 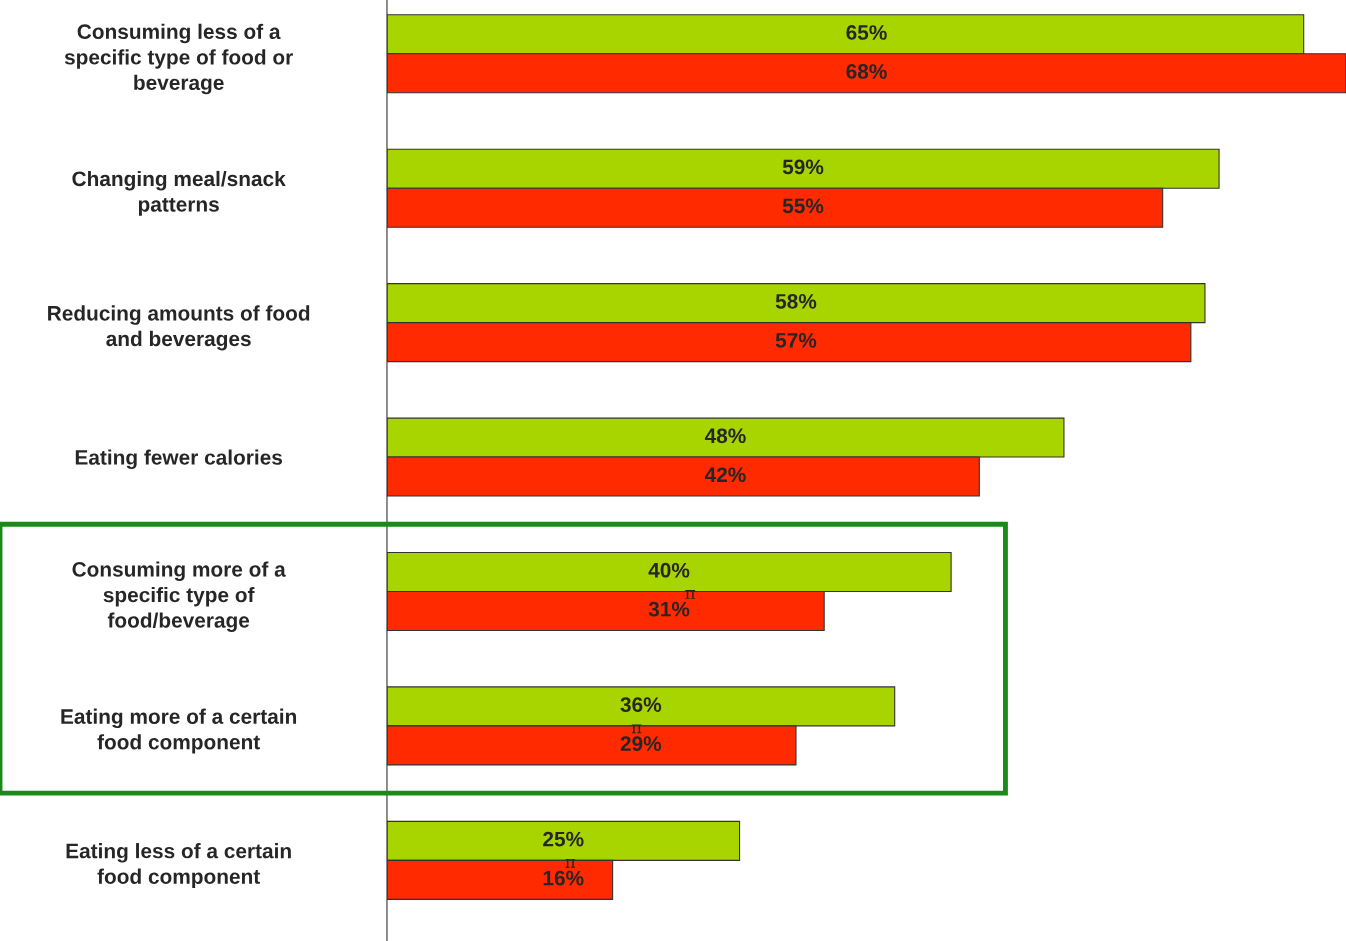 I want to click on data-label: 31%, so click(x=669, y=609).